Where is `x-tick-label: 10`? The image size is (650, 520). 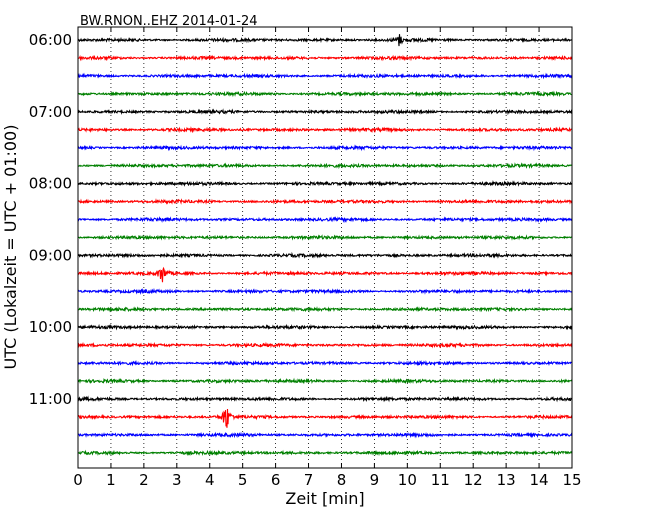 x-tick-label: 10 is located at coordinates (407, 480).